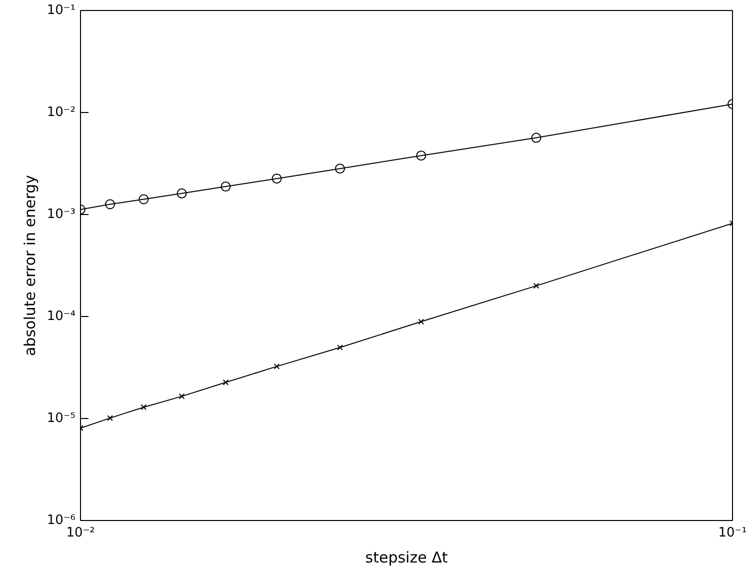 The width and height of the screenshot is (752, 570). What do you see at coordinates (61, 10) in the screenshot?
I see `y-tick-label: 10⁻¹` at bounding box center [61, 10].